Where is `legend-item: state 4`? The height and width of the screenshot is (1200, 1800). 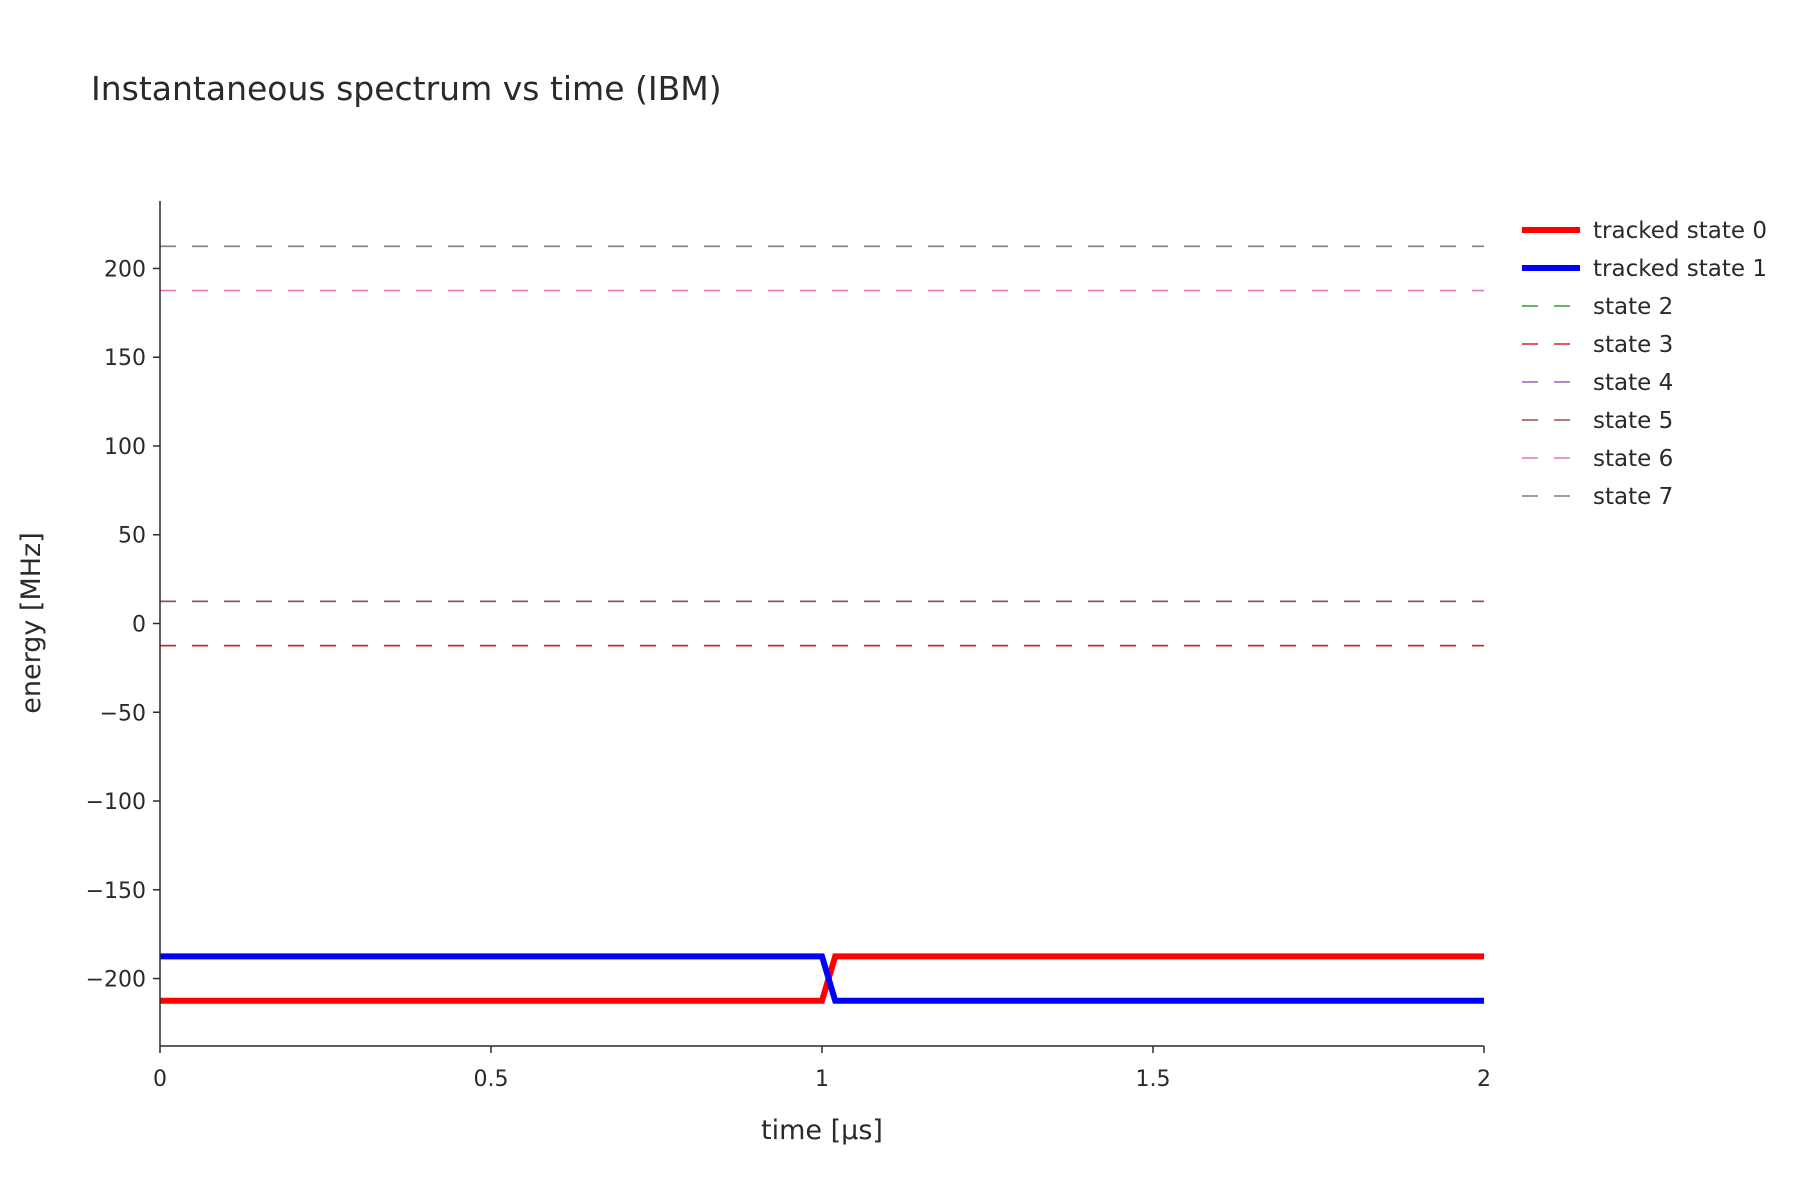 legend-item: state 4 is located at coordinates (1597, 383).